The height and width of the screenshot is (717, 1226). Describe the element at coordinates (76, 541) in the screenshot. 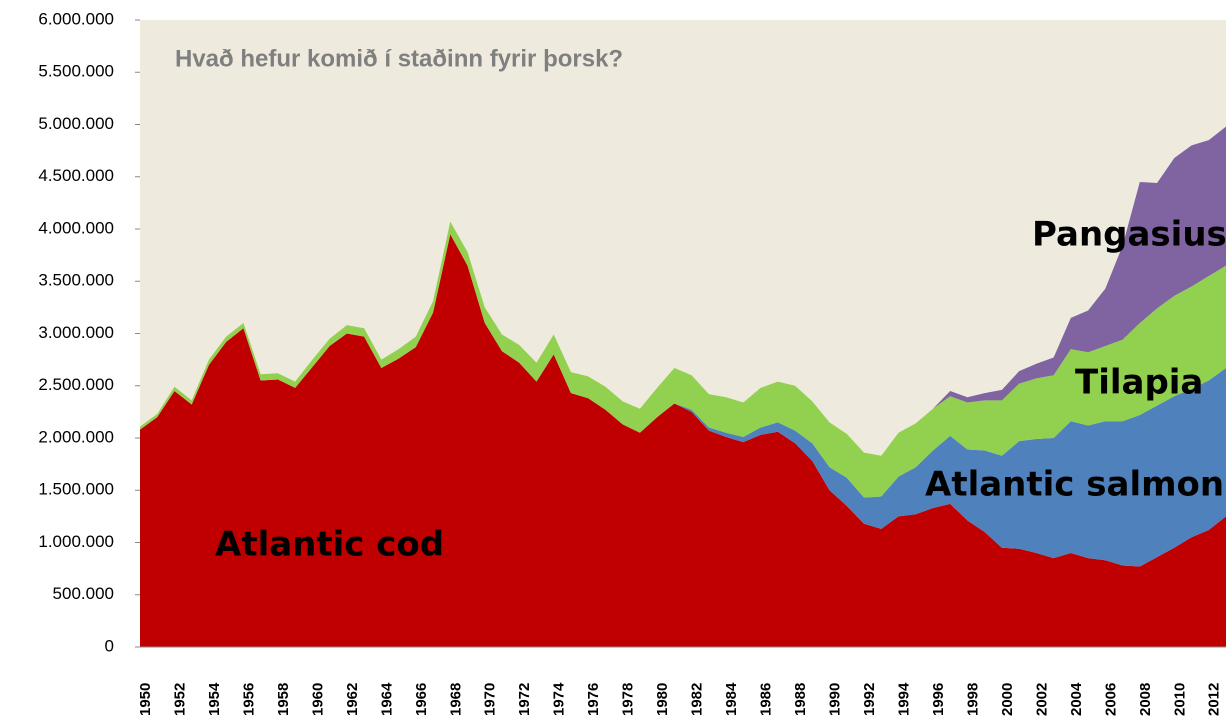

I see `y-tick-label: 1.000.000` at that location.